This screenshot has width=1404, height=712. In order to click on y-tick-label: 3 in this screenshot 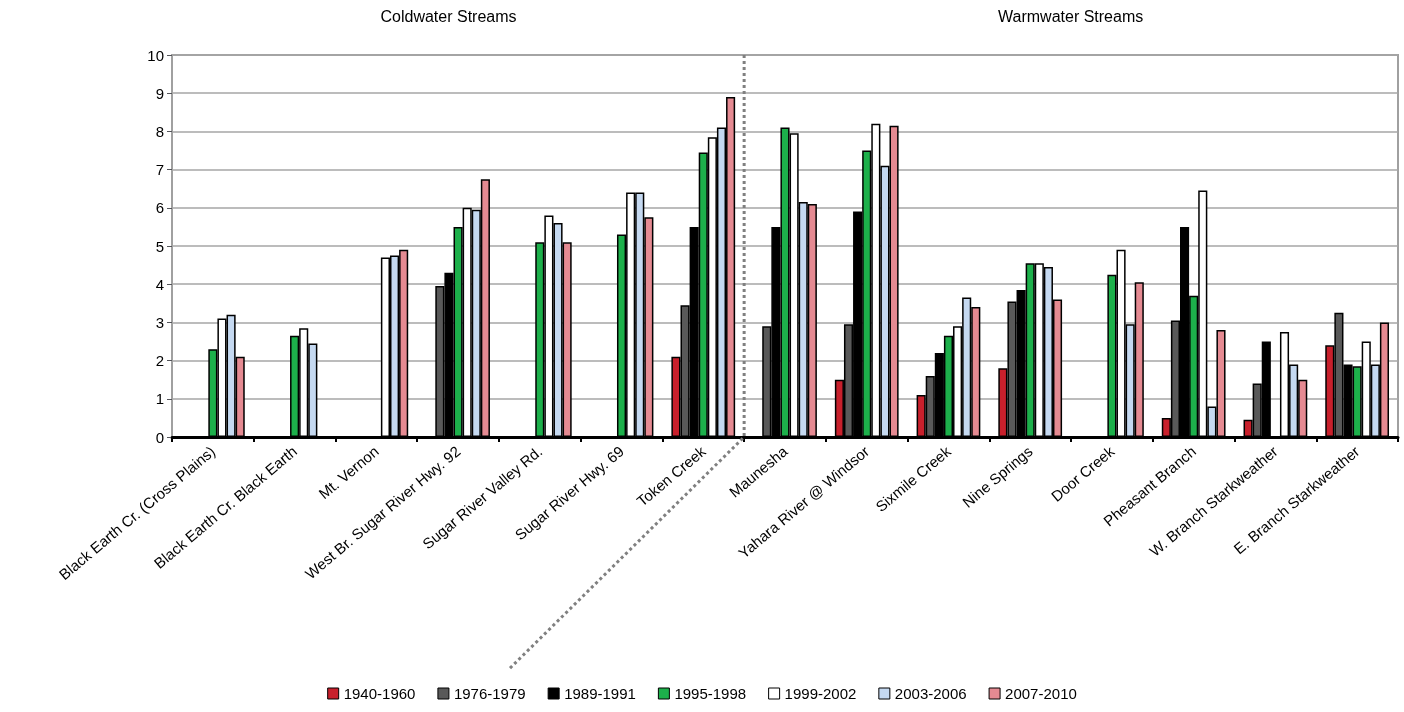, I will do `click(159, 322)`.